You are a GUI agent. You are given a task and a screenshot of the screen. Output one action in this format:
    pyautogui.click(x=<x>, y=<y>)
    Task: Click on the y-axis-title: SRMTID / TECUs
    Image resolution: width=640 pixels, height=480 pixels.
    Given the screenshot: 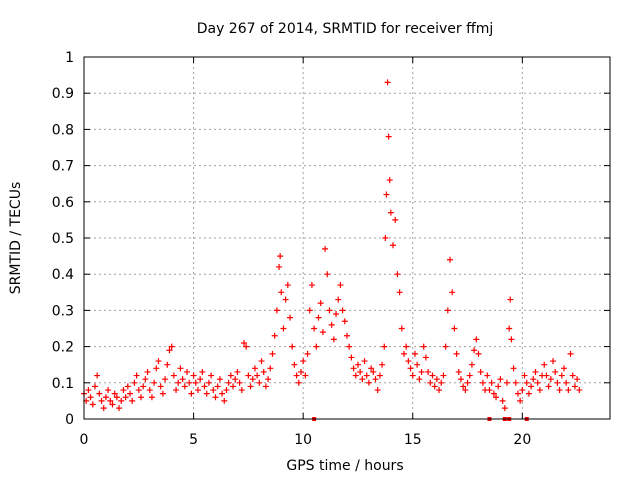 What is the action you would take?
    pyautogui.click(x=16, y=238)
    